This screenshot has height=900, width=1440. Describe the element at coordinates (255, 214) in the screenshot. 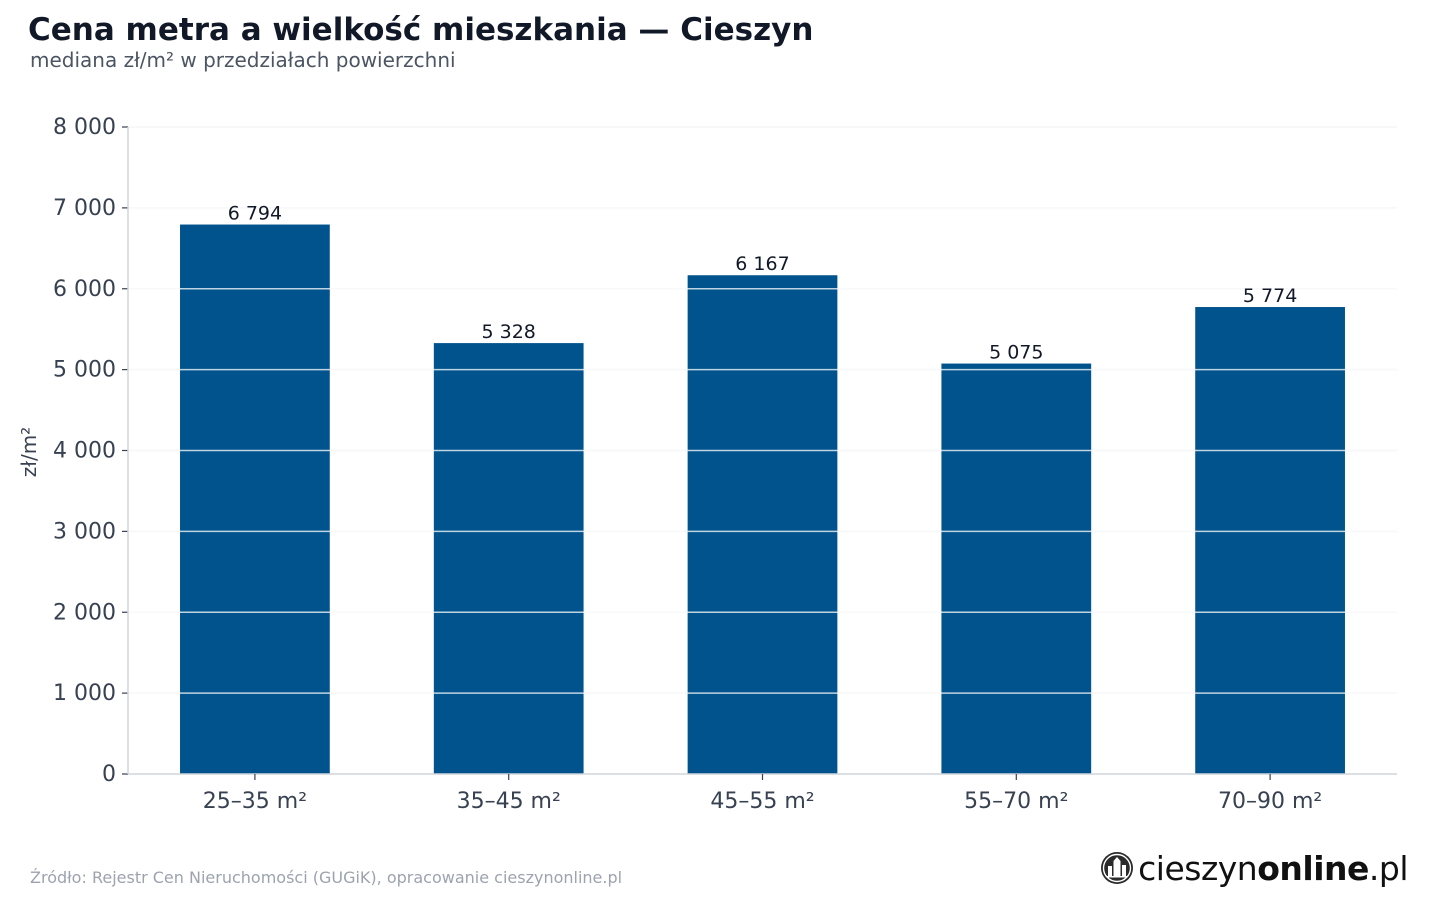

I see `bar-value-label: 6 794` at that location.